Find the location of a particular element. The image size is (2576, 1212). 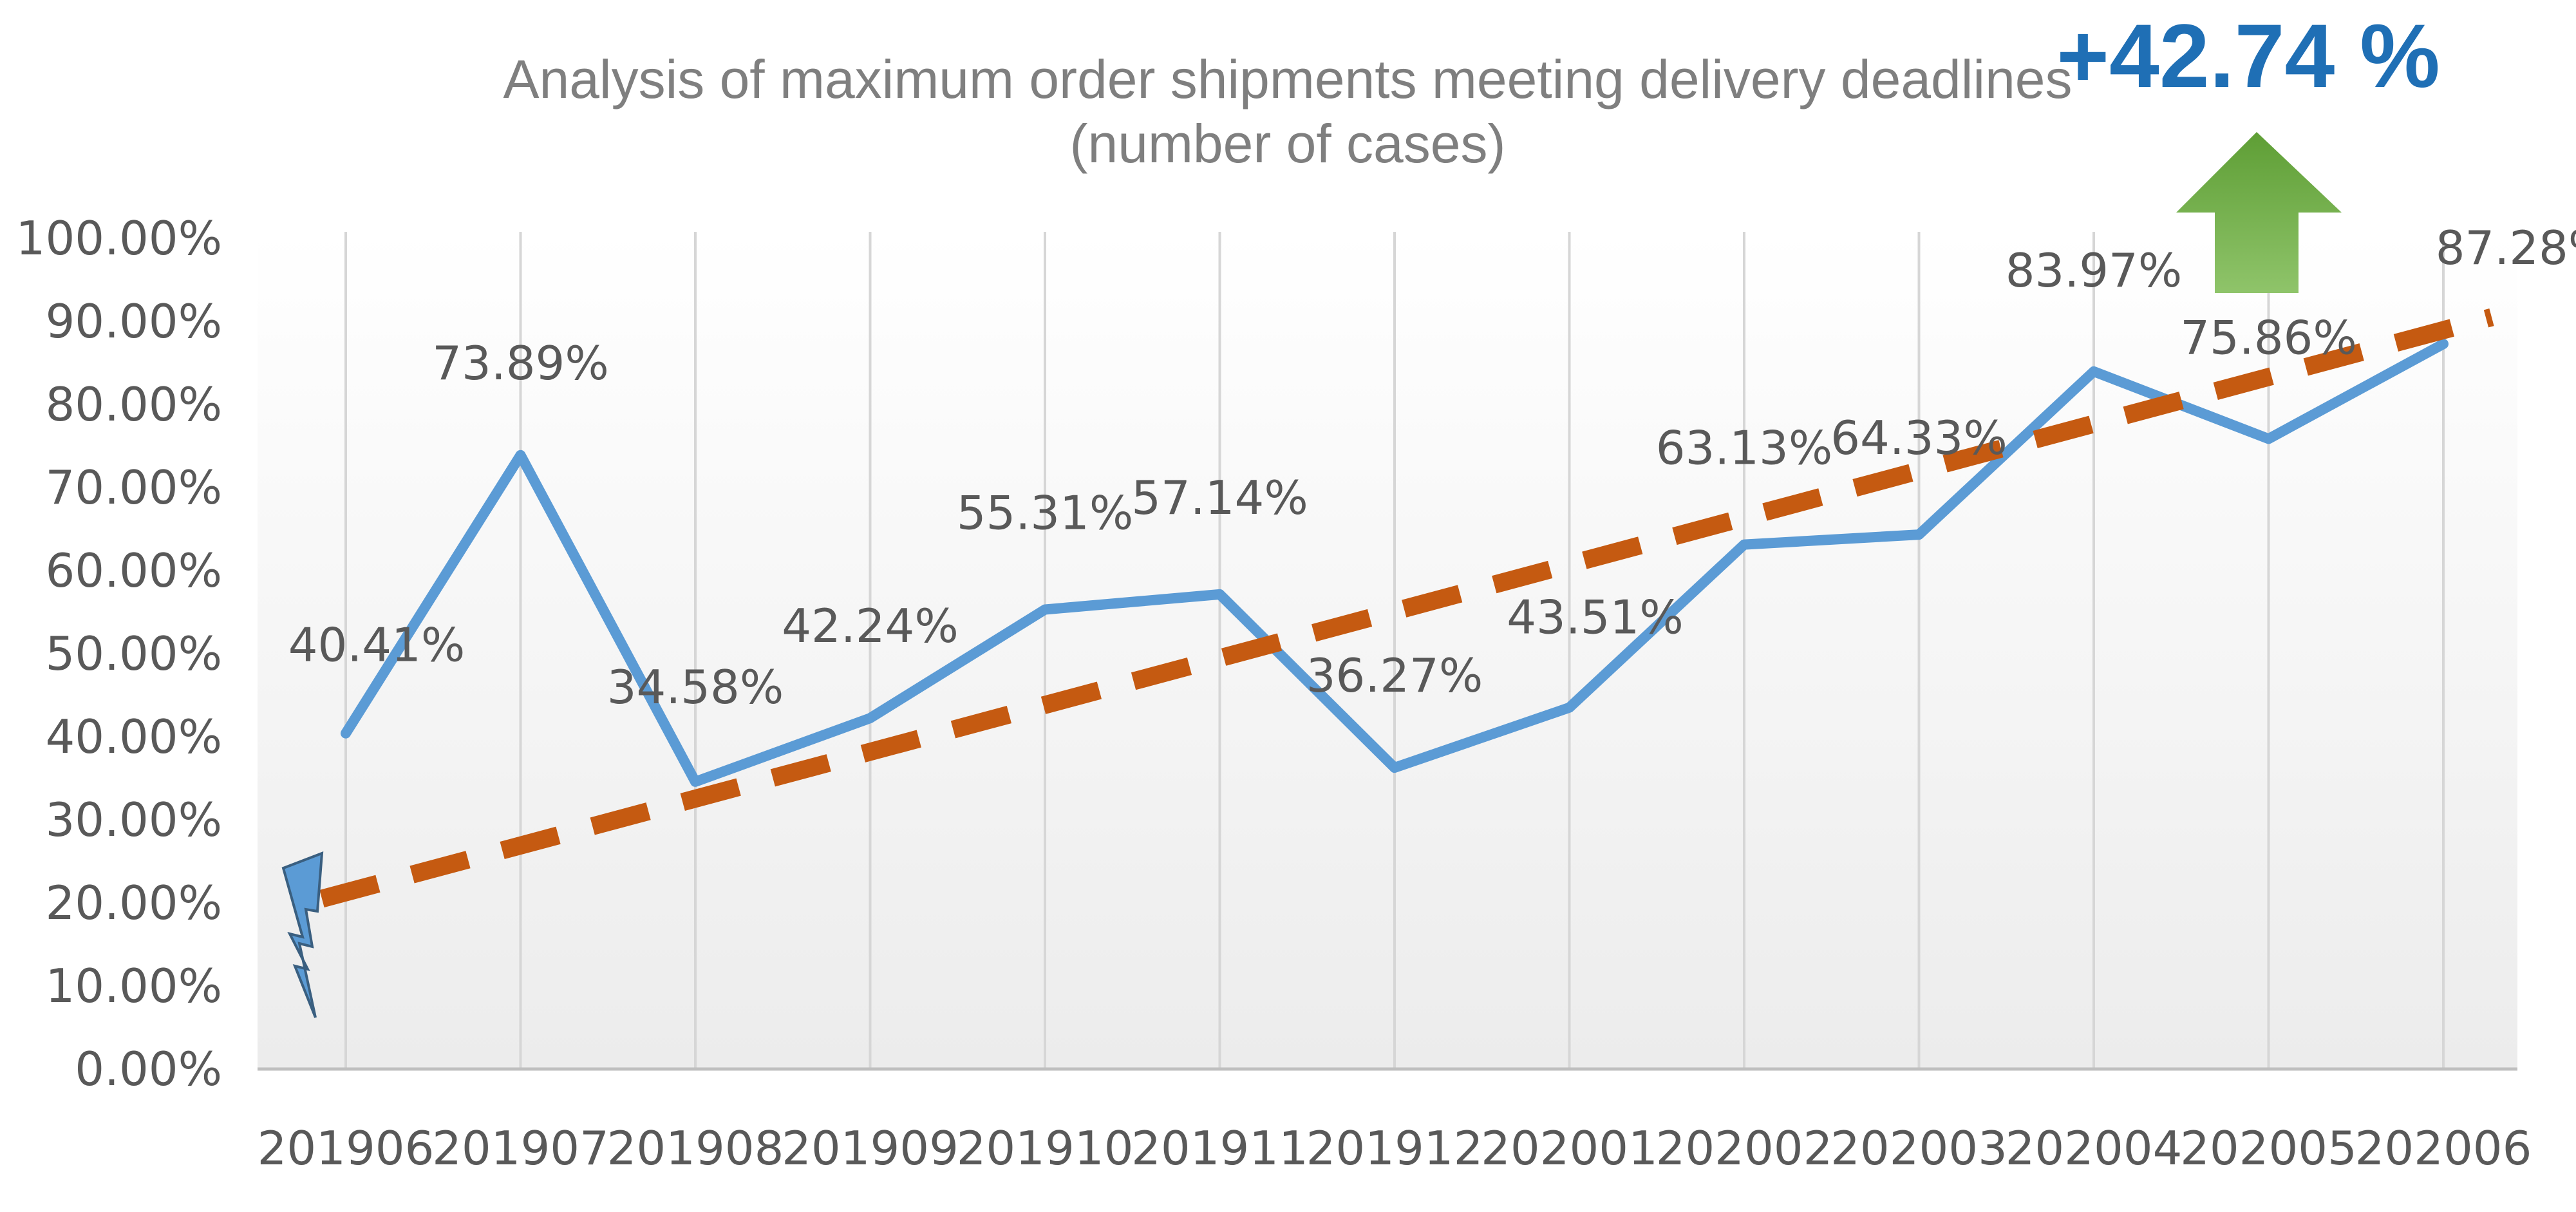

x-tick-label: 201911 is located at coordinates (1219, 1148).